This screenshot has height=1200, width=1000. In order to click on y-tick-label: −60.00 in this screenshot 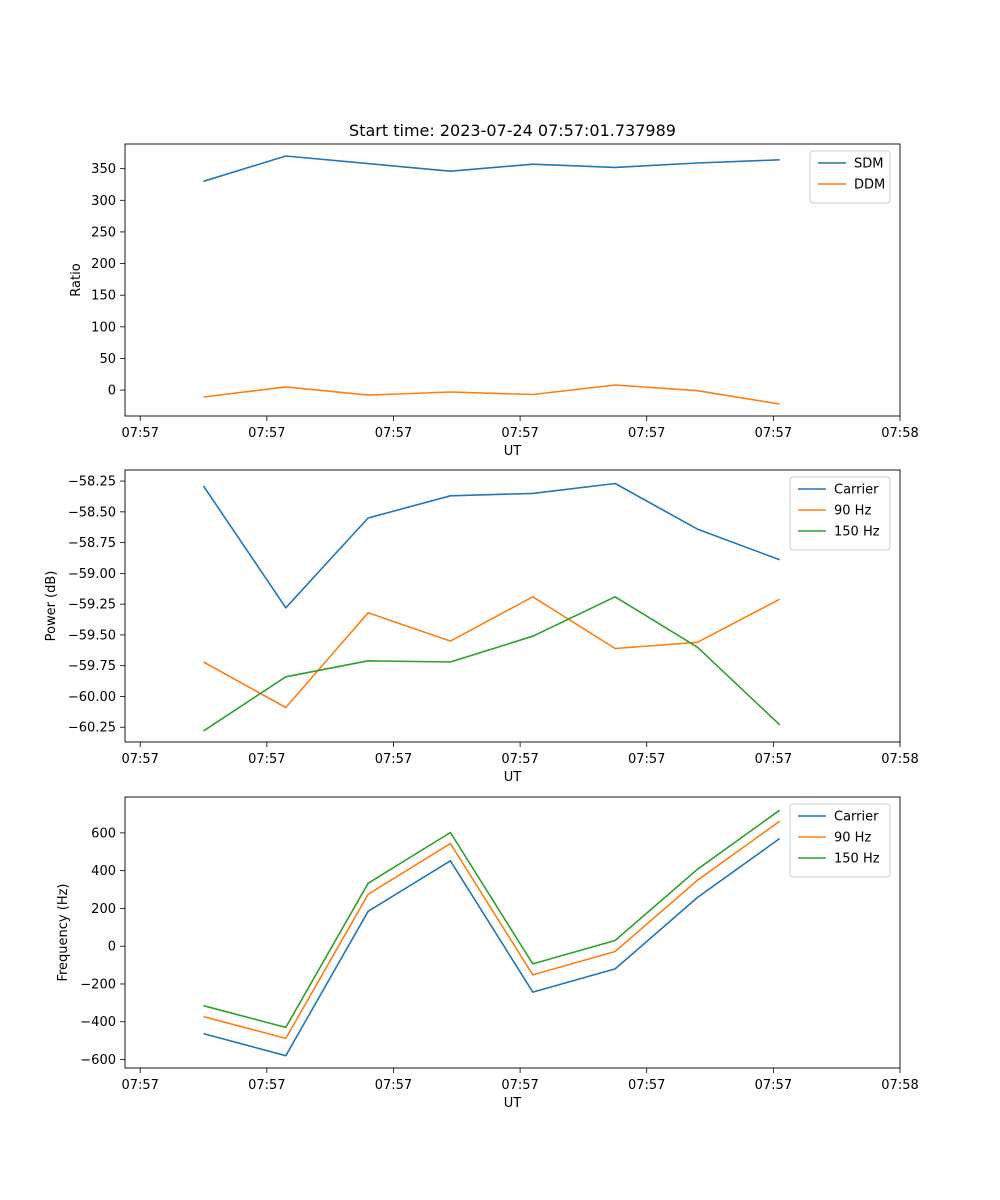, I will do `click(92, 697)`.